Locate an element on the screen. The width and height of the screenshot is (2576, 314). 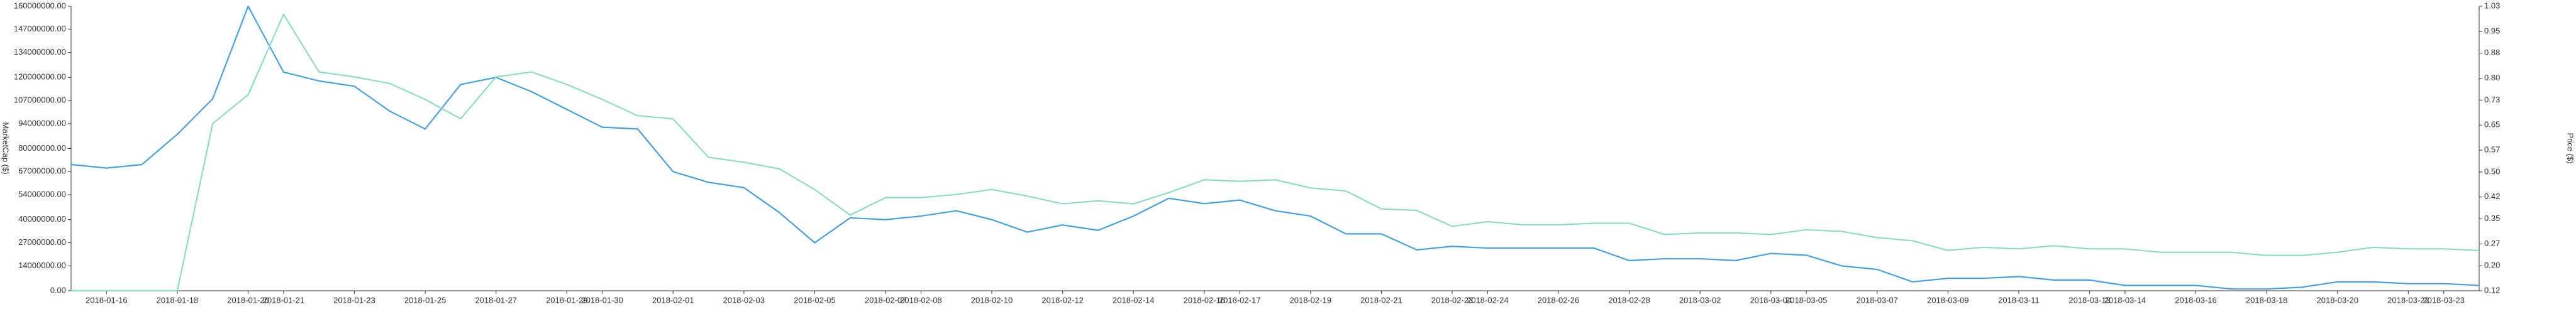
x-tick-label: 2018-03-04 is located at coordinates (1771, 300).